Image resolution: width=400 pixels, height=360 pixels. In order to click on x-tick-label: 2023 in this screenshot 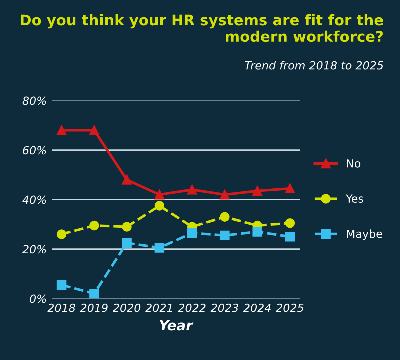, I will do `click(224, 308)`.